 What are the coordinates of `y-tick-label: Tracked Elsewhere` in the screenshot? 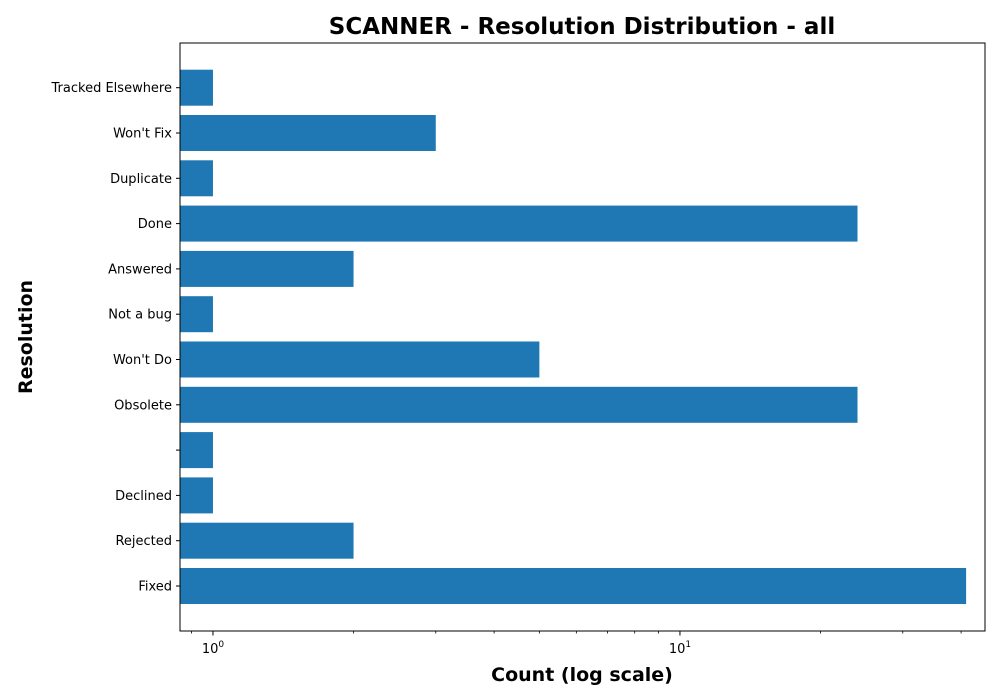 It's located at (111, 88).